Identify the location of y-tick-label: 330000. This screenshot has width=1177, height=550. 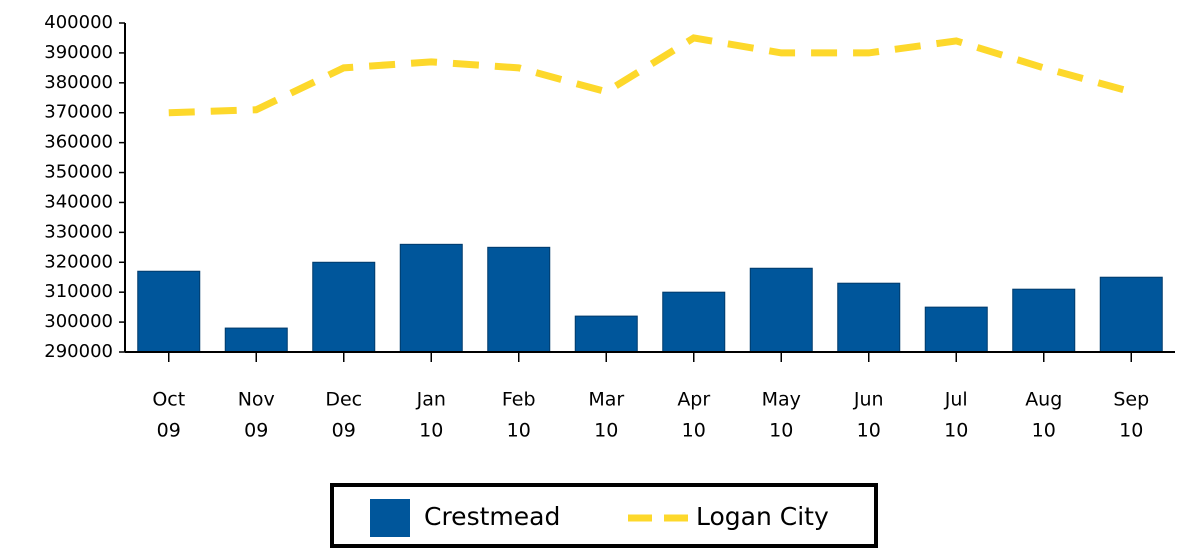
(78, 231).